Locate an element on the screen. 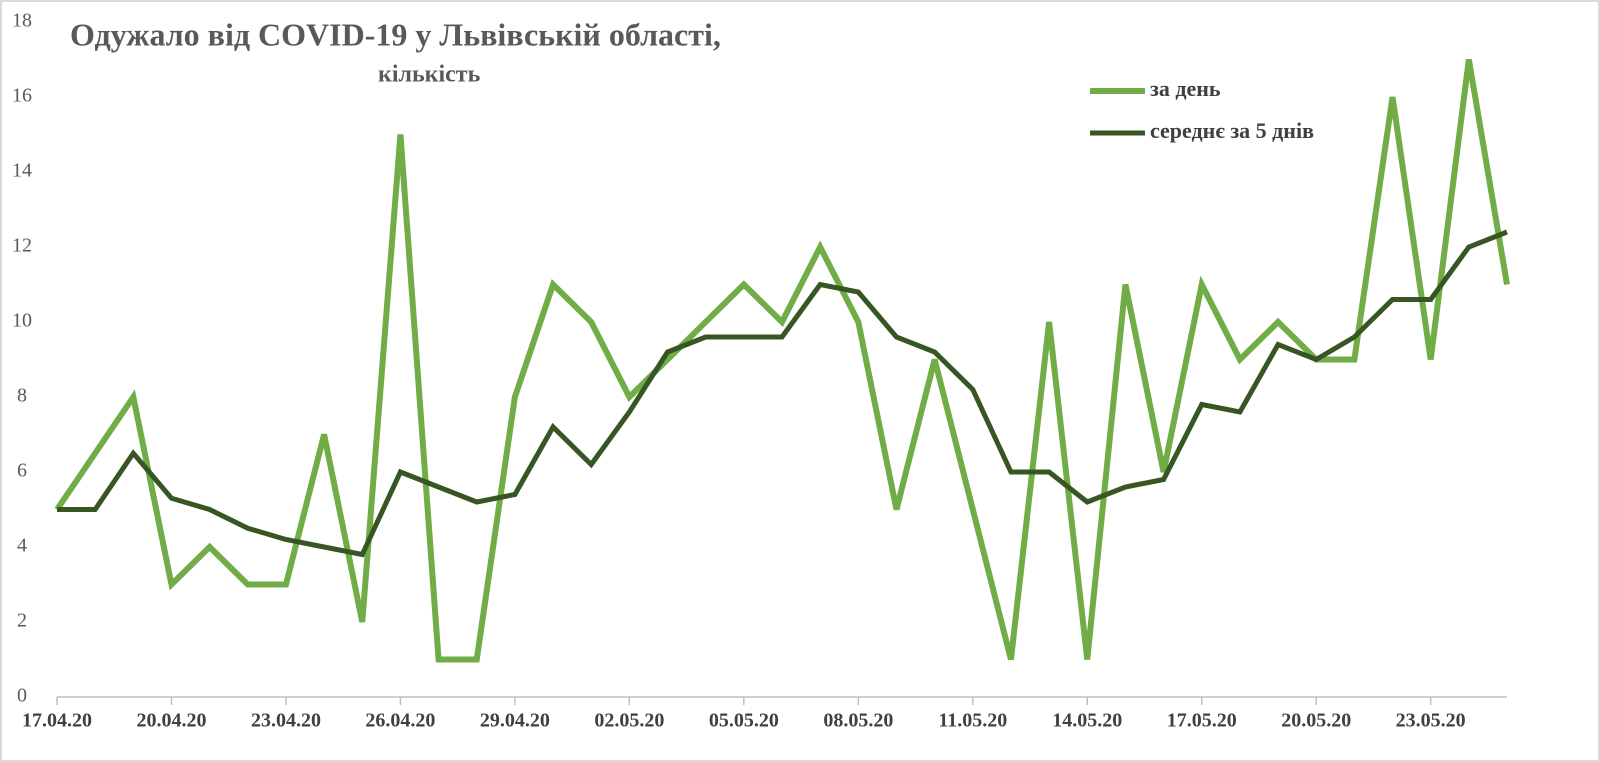 This screenshot has height=762, width=1600. y-tick-label: 14 is located at coordinates (22, 171).